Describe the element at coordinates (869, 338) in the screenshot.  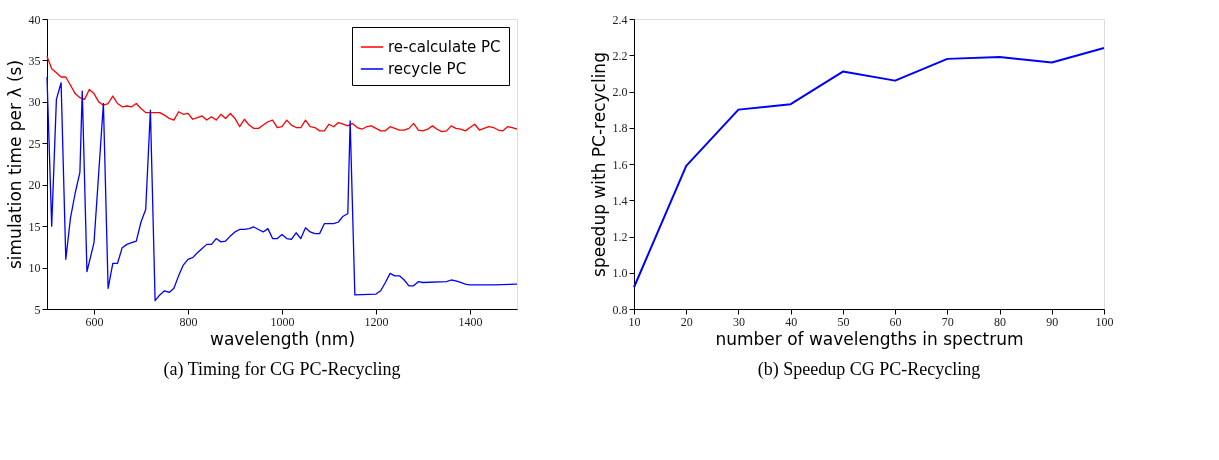
I see `x-axis-title: number of wavelengths in spectrum` at that location.